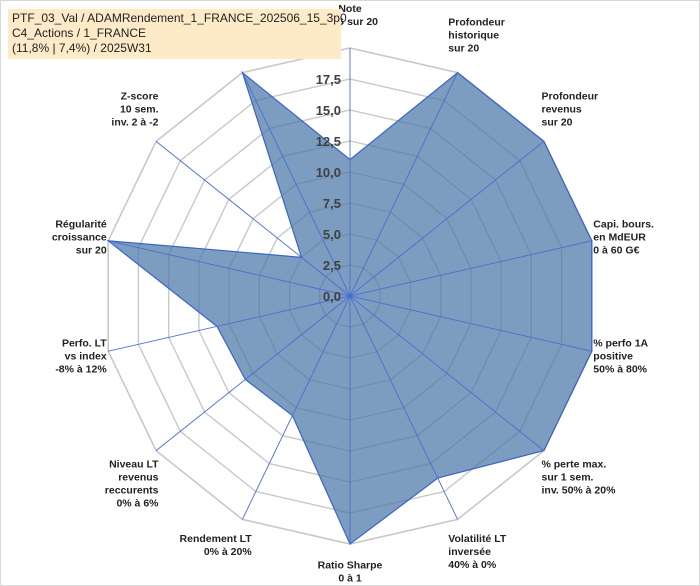 The height and width of the screenshot is (586, 700). Describe the element at coordinates (86, 357) in the screenshot. I see `axis-label-10-line-1: vs index` at that location.